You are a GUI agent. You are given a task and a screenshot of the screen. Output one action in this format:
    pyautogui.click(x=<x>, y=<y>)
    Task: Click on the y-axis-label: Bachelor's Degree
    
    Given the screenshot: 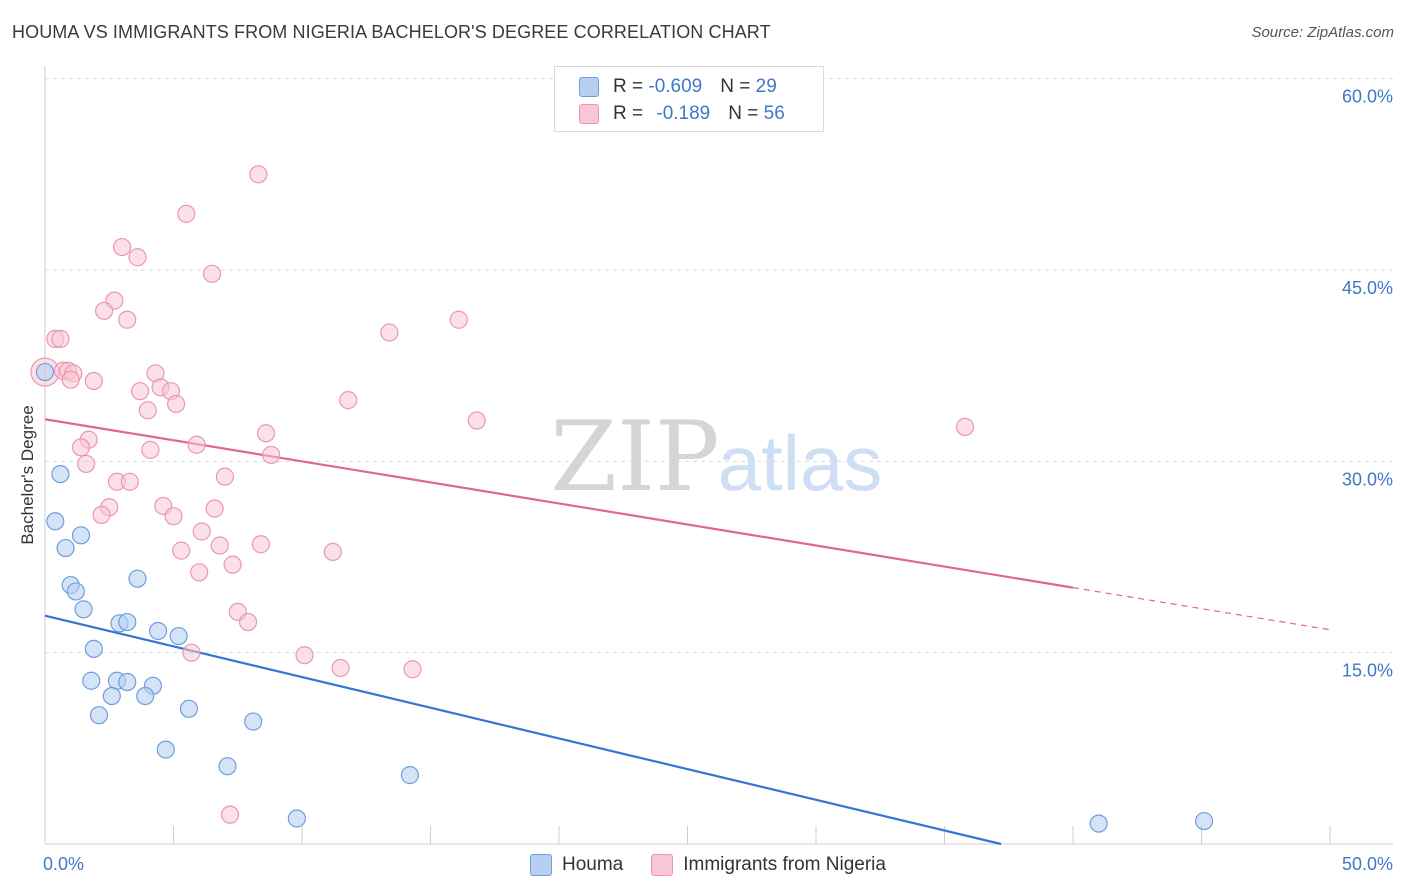 What is the action you would take?
    pyautogui.click(x=27, y=475)
    